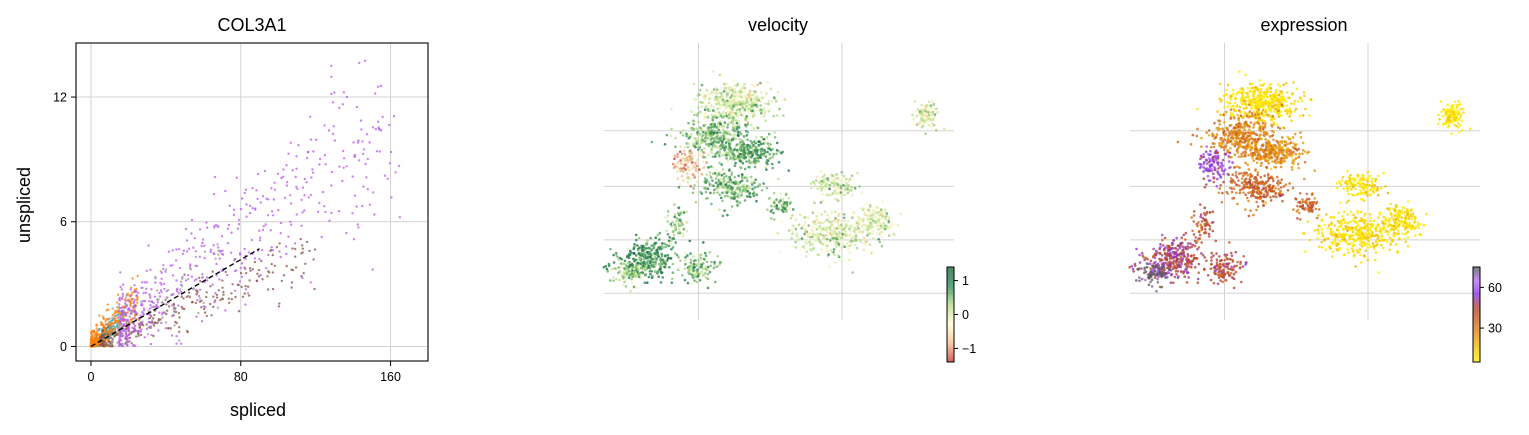 This screenshot has width=1529, height=435. What do you see at coordinates (60, 98) in the screenshot?
I see `y-tick-label: 12` at bounding box center [60, 98].